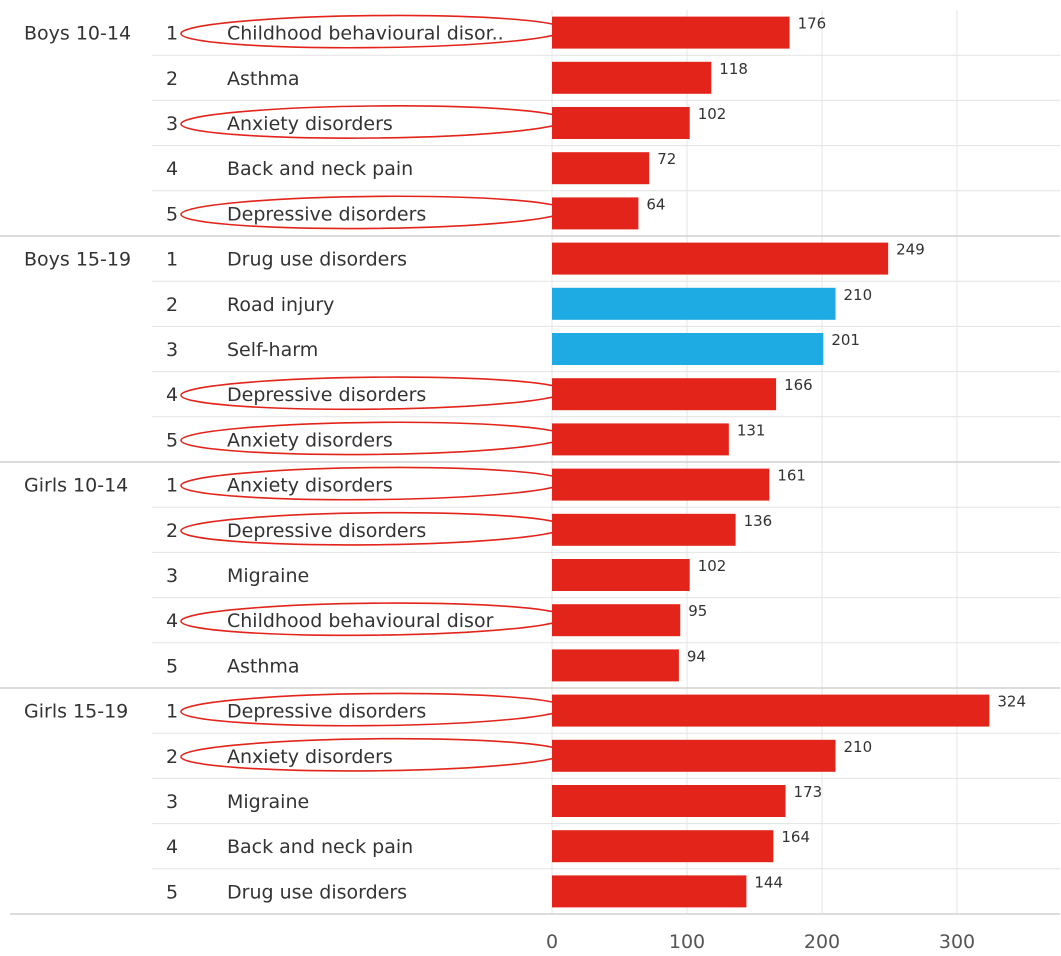  Describe the element at coordinates (822, 942) in the screenshot. I see `x-tick-label: 200` at that location.